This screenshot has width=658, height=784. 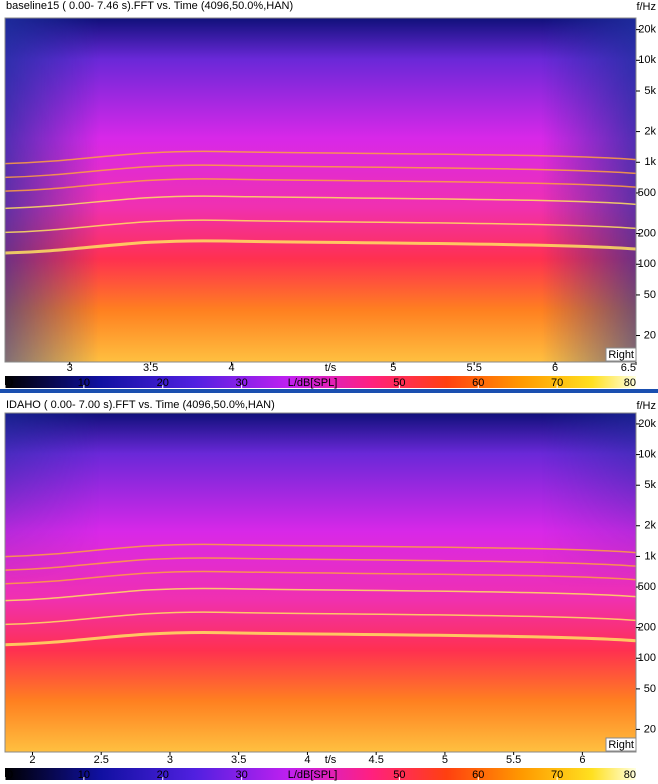 I want to click on x-tick-label: 2, so click(x=32, y=760).